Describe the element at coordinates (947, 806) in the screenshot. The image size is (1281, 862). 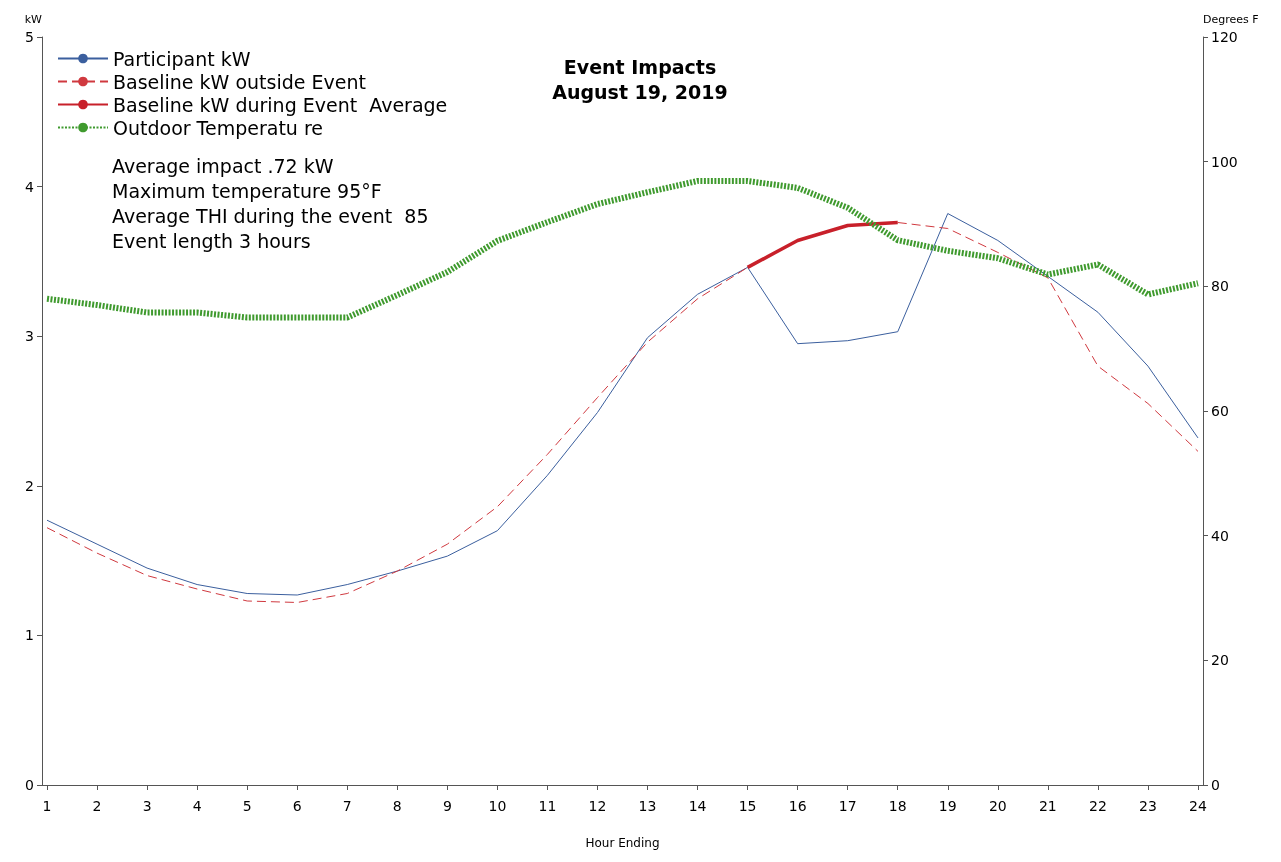
I see `x-tick-label: 19` at that location.